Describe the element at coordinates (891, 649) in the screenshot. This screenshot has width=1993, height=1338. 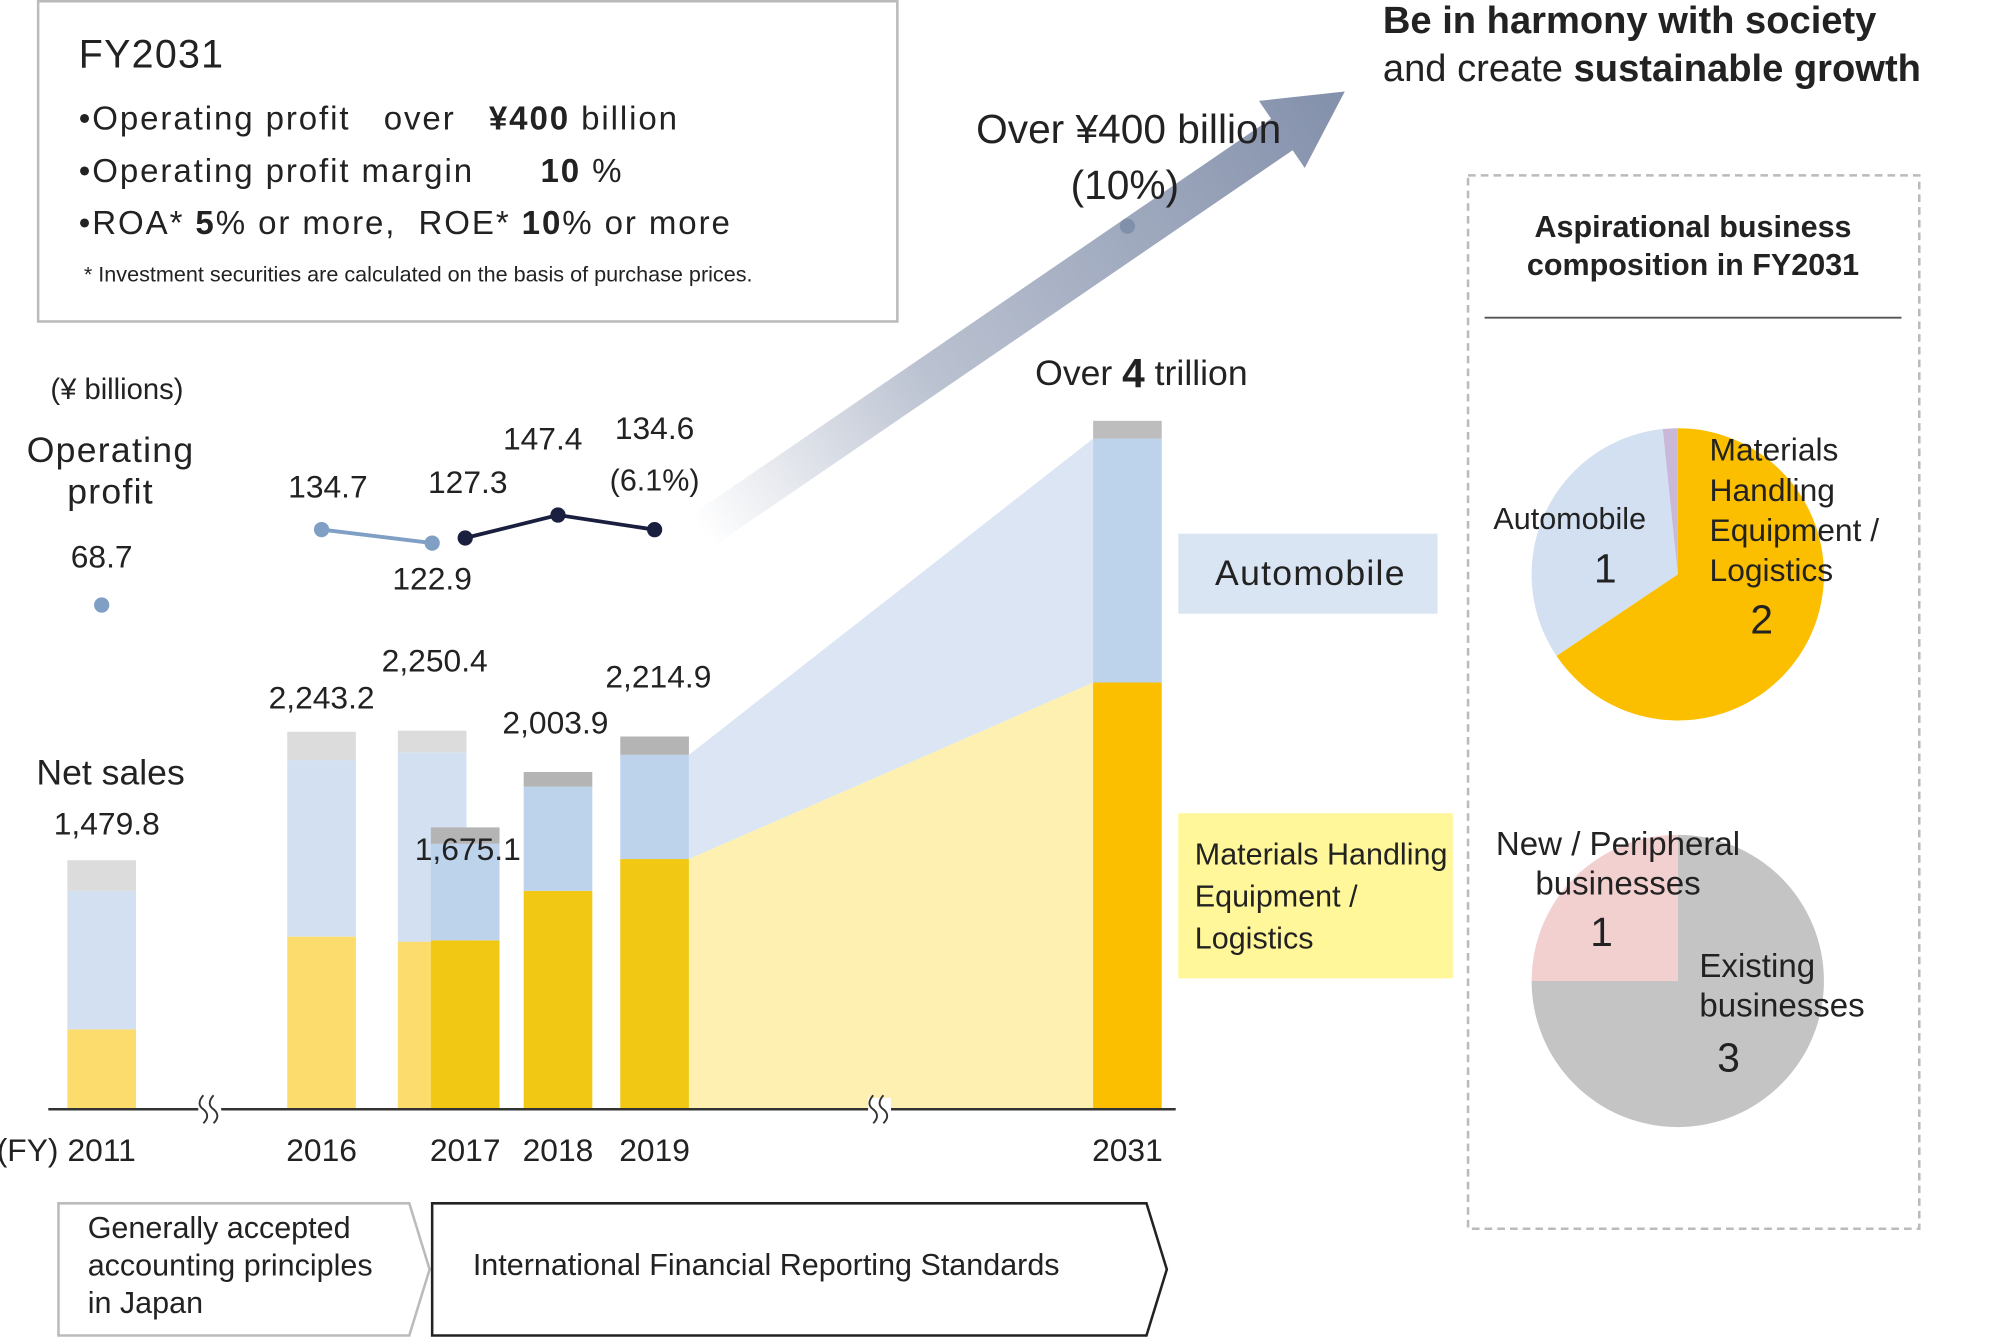
I see `growth-area-auto` at that location.